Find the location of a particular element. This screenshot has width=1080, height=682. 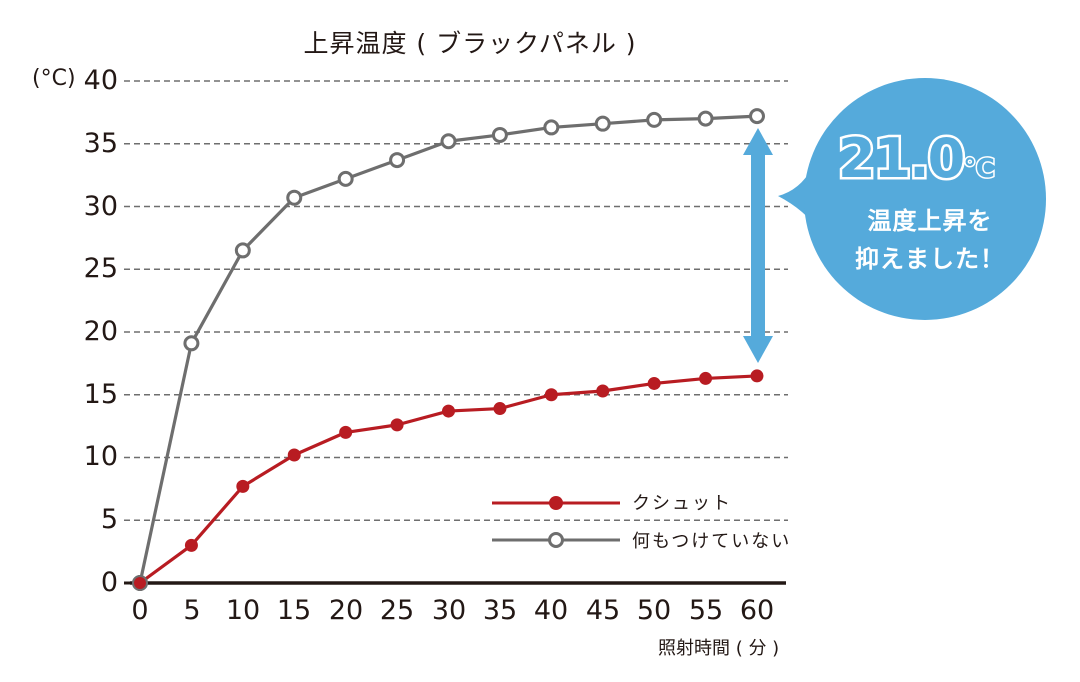

origin-point is located at coordinates (140, 583).